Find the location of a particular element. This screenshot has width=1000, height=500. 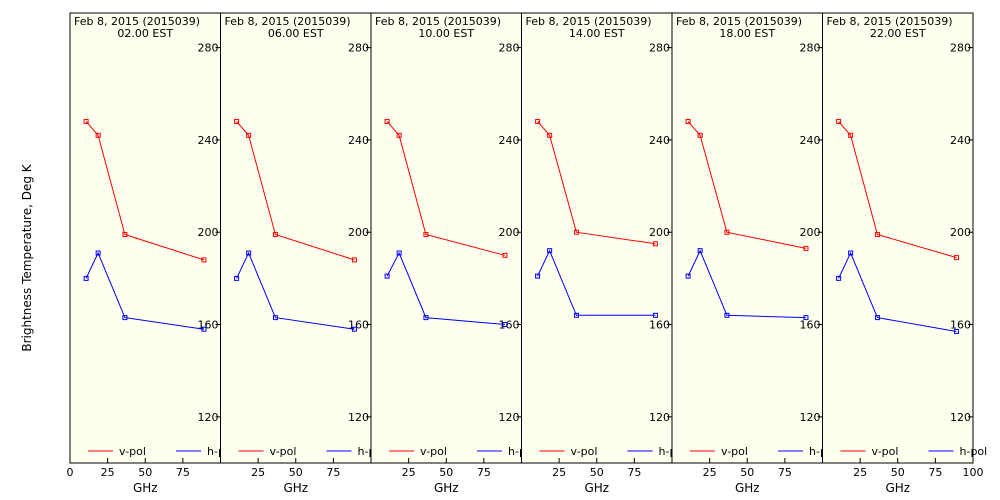

chart-subtitle: 10.00 EST is located at coordinates (446, 33).